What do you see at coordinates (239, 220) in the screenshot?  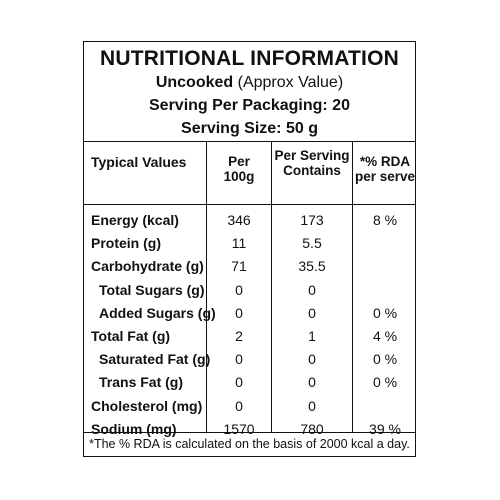 I see `per-100g-value: 346` at bounding box center [239, 220].